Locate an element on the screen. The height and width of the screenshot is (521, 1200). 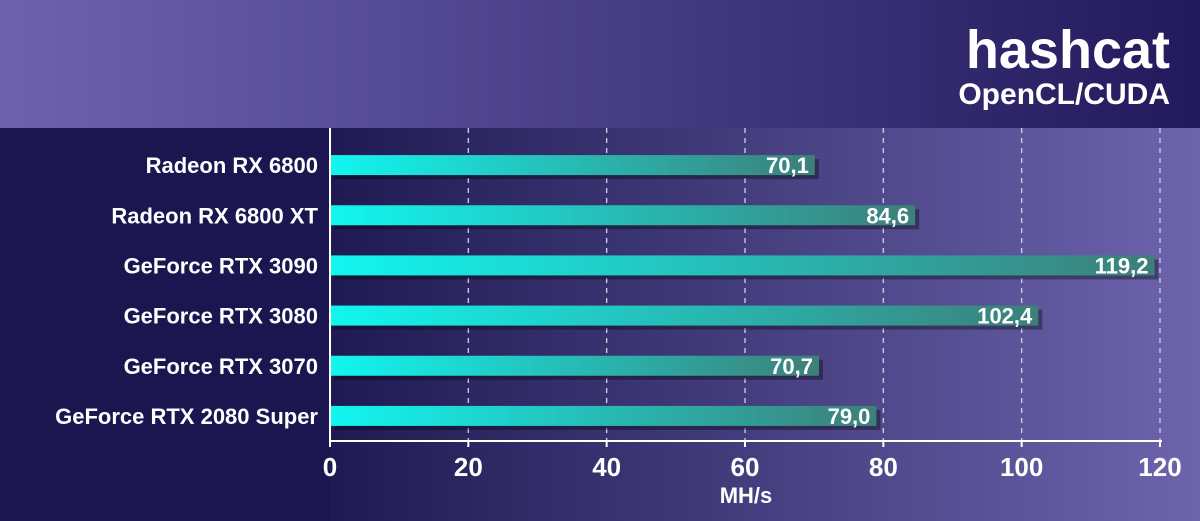
x-tick-label: 120 is located at coordinates (1159, 467).